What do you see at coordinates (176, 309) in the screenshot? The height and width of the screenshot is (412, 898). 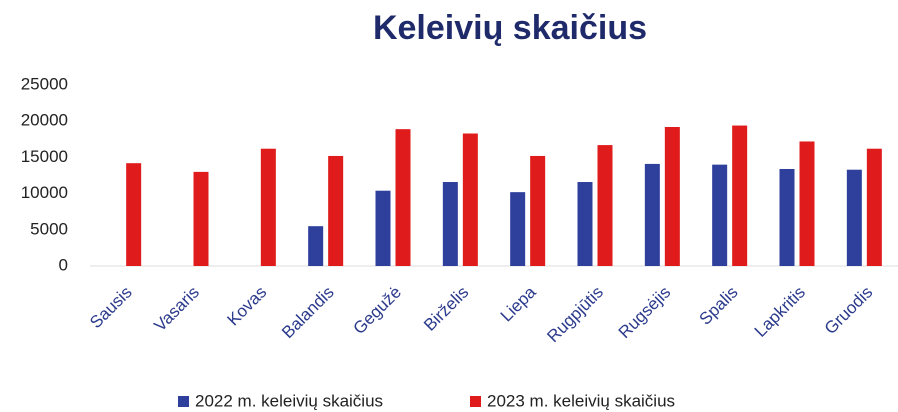 I see `x-tick-label: Vasaris` at bounding box center [176, 309].